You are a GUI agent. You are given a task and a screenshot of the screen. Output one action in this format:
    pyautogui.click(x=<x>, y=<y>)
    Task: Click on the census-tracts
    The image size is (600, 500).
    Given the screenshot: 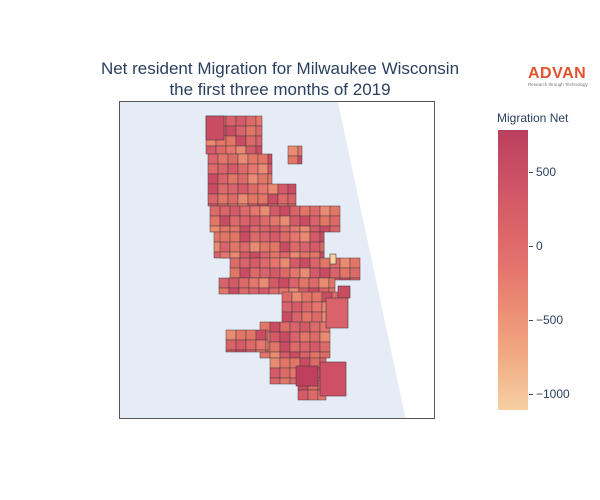 What is the action you would take?
    pyautogui.click(x=283, y=258)
    